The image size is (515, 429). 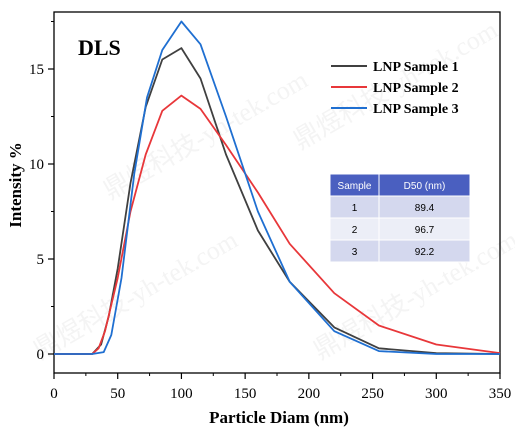 I want to click on y-tick-label: 0, so click(x=41, y=355).